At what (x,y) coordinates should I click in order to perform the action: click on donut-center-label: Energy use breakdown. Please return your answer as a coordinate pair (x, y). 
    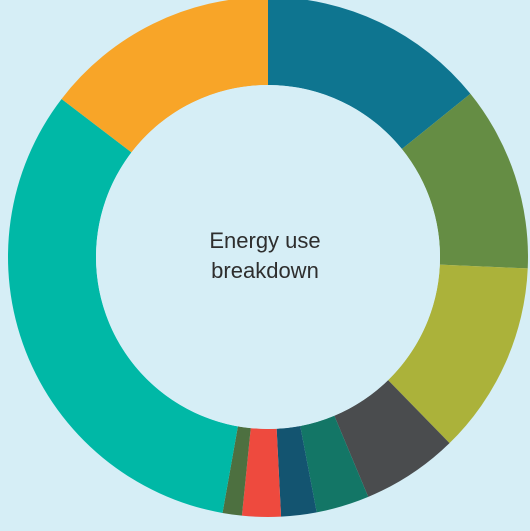
    Looking at the image, I should click on (265, 256).